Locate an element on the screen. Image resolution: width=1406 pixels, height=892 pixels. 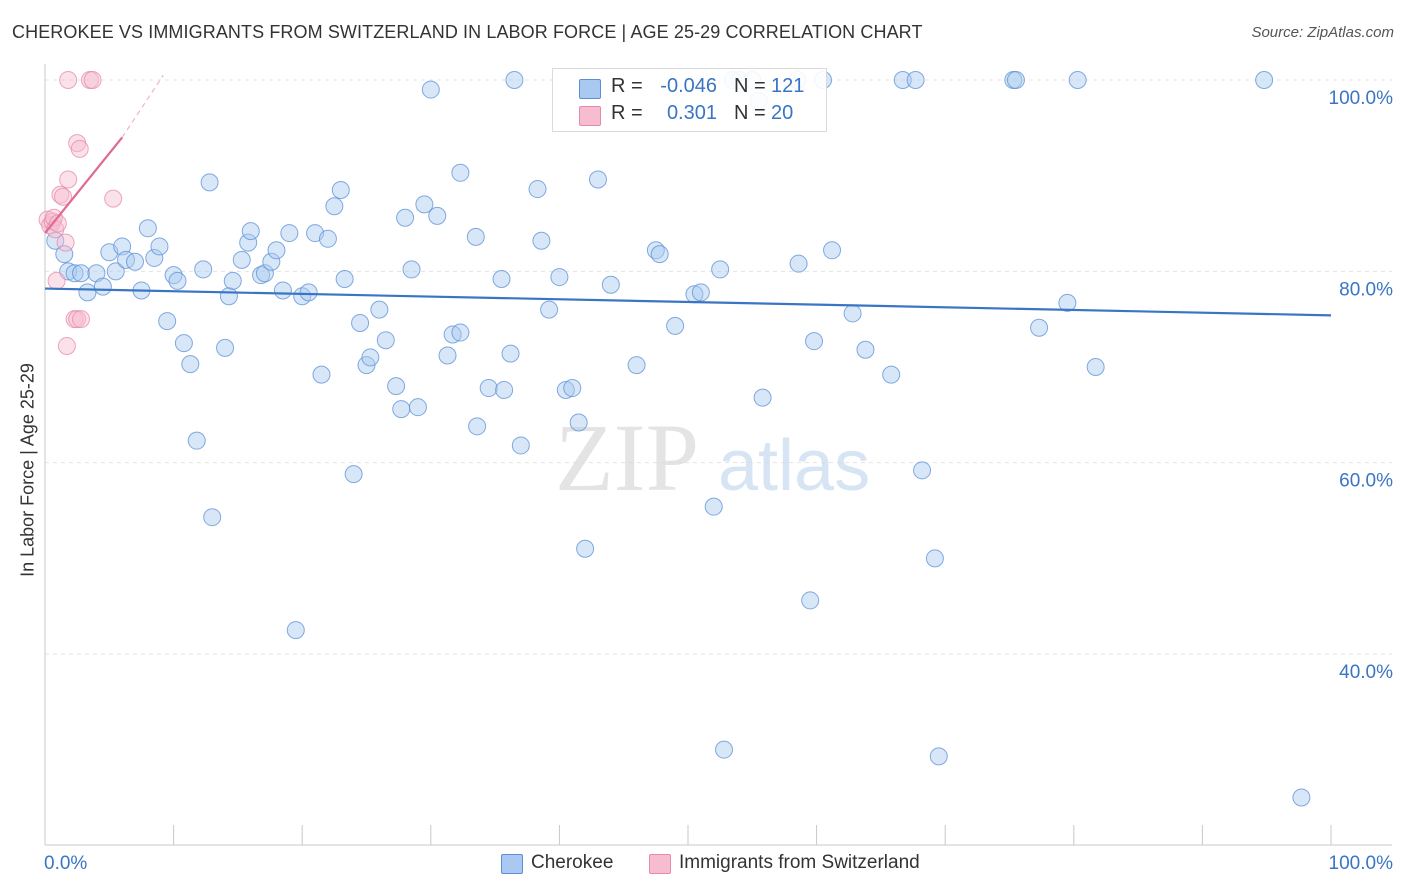
x-tick-label: 0.0% is located at coordinates (65, 863).